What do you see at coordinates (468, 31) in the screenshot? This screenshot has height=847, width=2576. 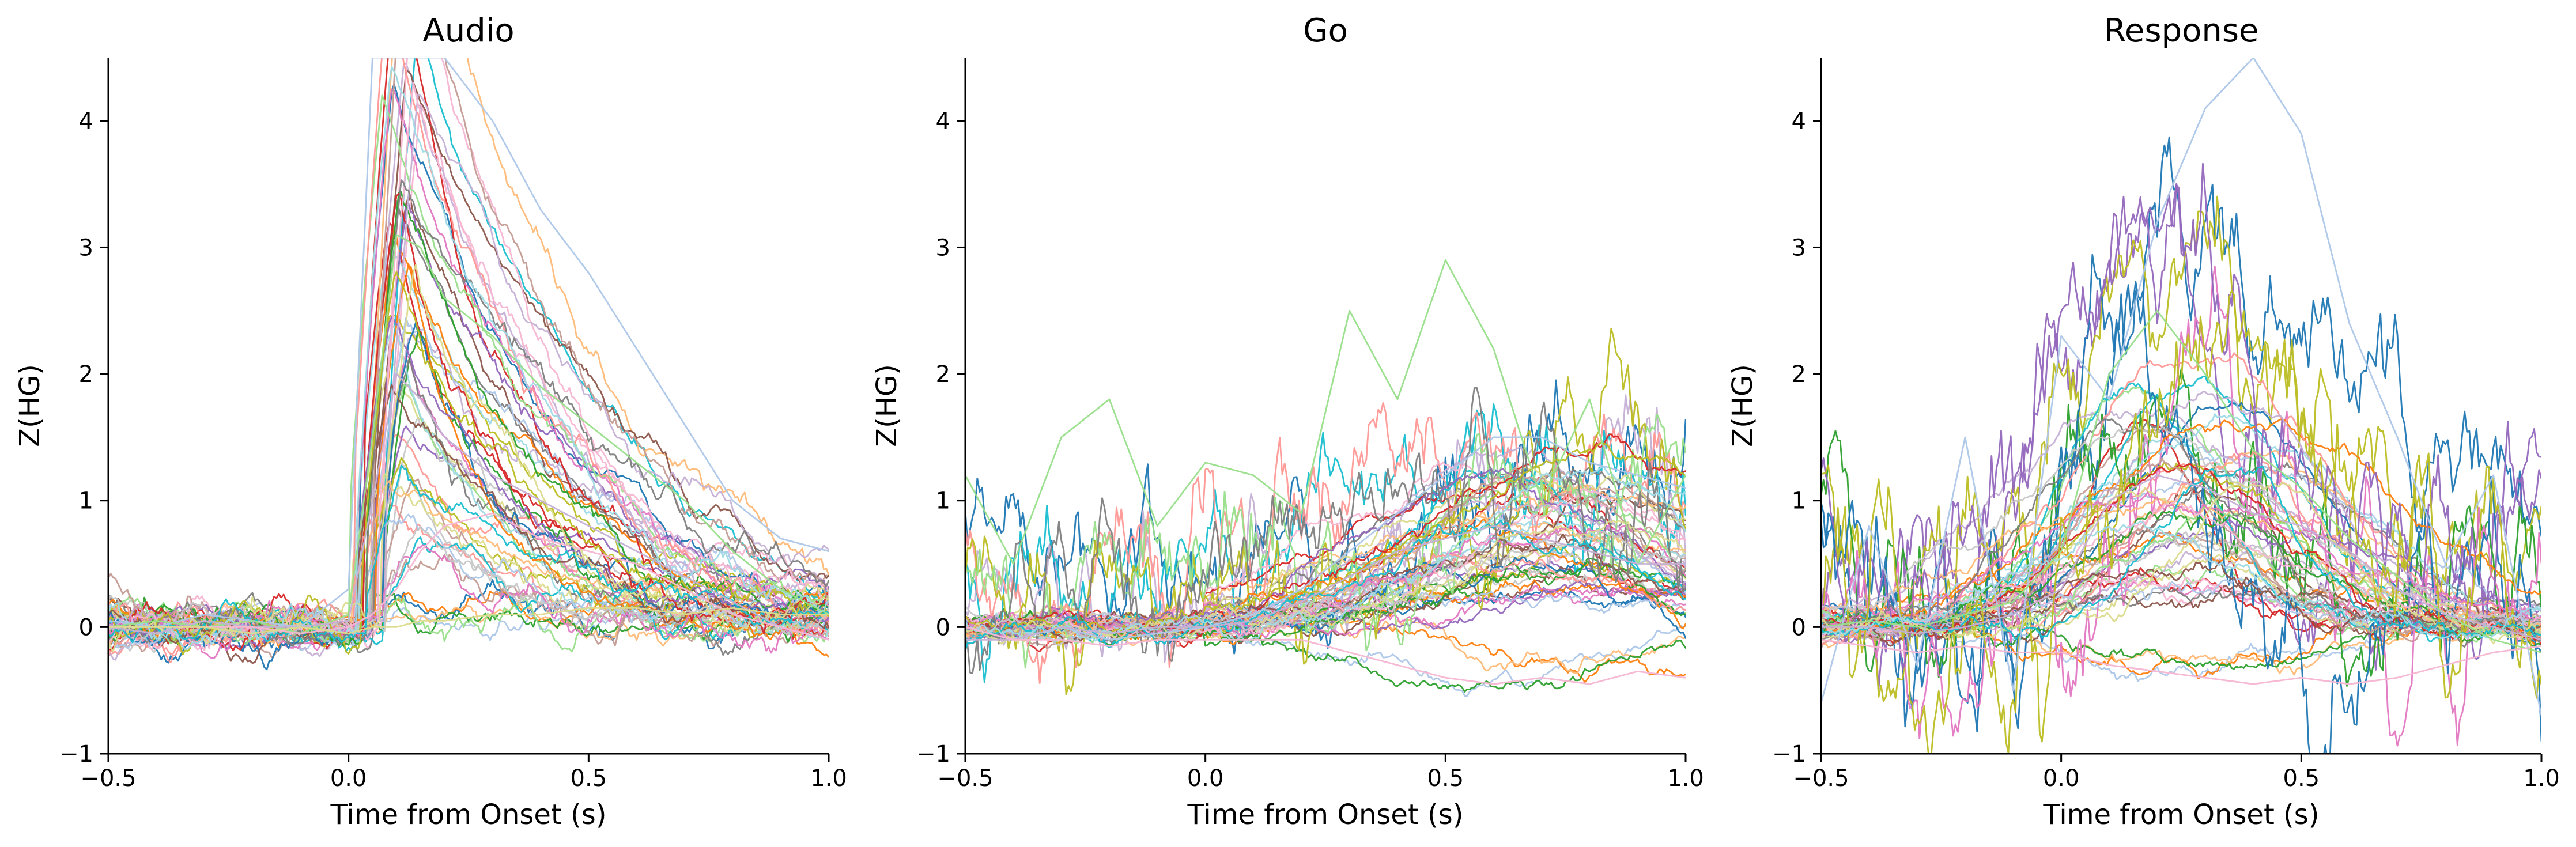 I see `panel-title: Audio` at bounding box center [468, 31].